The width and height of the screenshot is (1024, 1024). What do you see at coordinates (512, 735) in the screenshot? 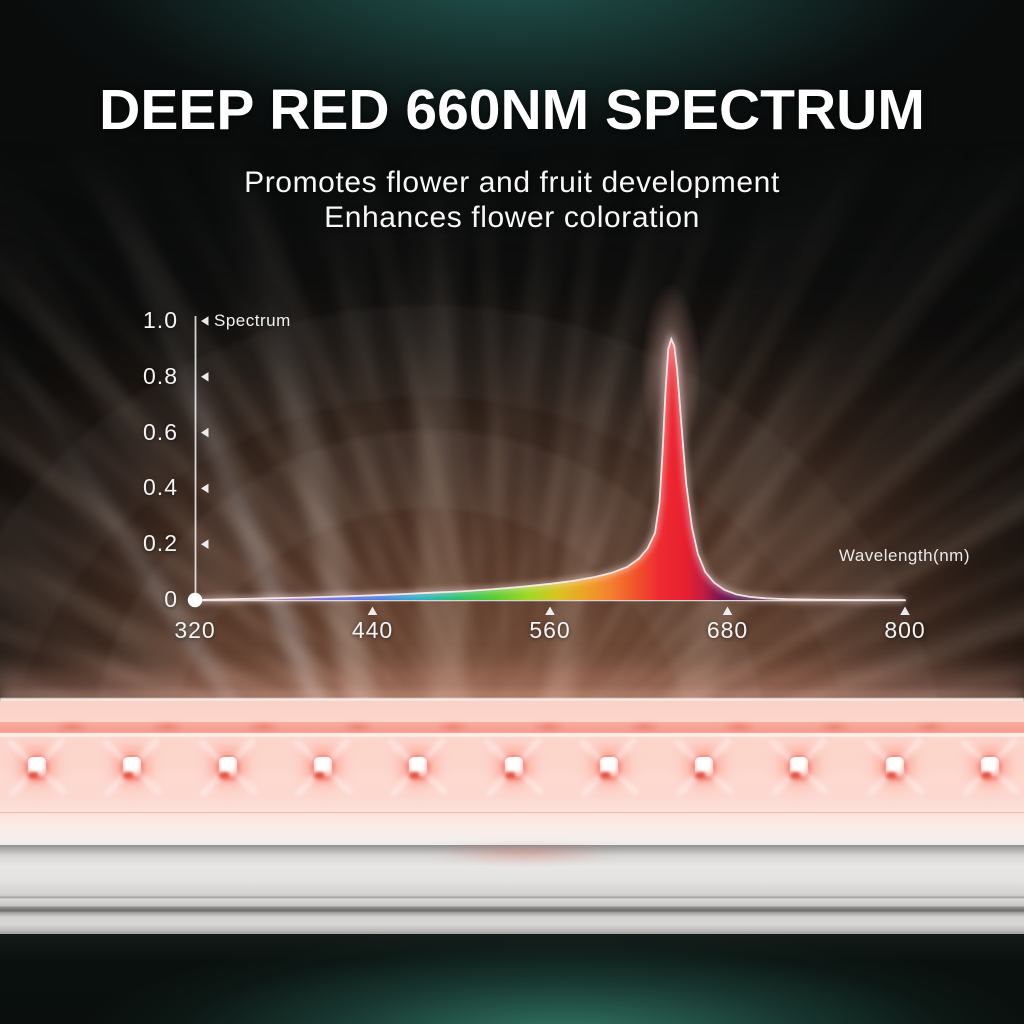
I see `led-bar-stripe-highlight` at bounding box center [512, 735].